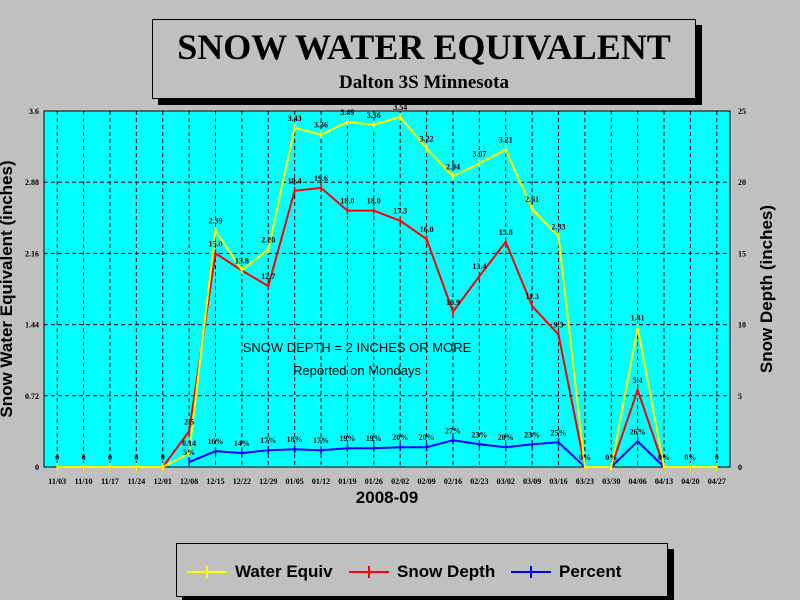 The width and height of the screenshot is (800, 600). Describe the element at coordinates (532, 481) in the screenshot. I see `x-tick-label: 03/09` at that location.